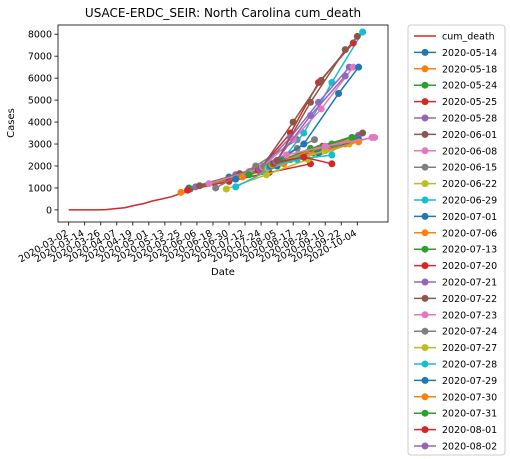  What do you see at coordinates (469, 233) in the screenshot?
I see `legend-label: 2020-07-06` at bounding box center [469, 233].